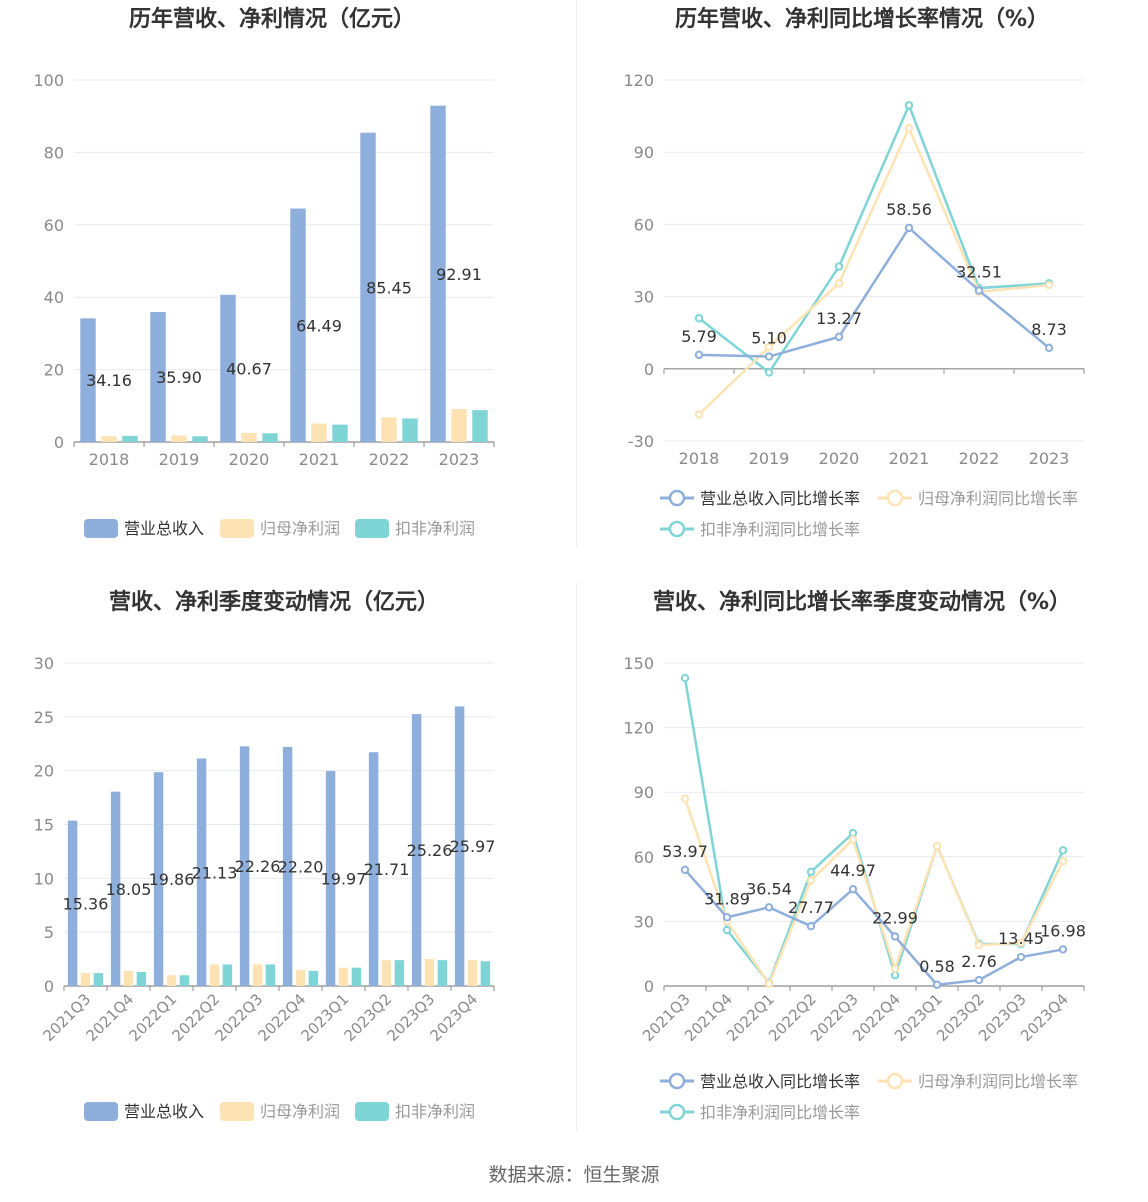  Describe the element at coordinates (874, 892) in the screenshot. I see `series-line` at that location.